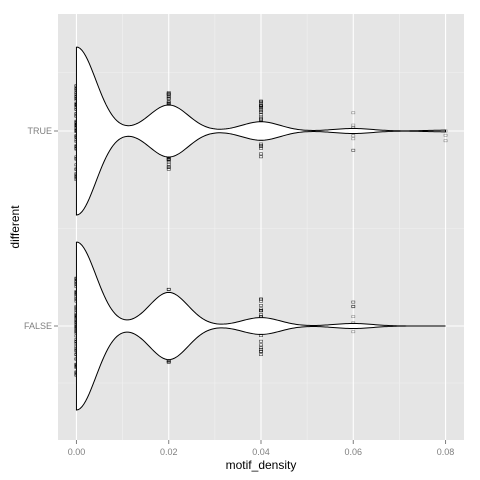 The image size is (480, 480). I want to click on x-axis-title: motif_density, so click(261, 465).